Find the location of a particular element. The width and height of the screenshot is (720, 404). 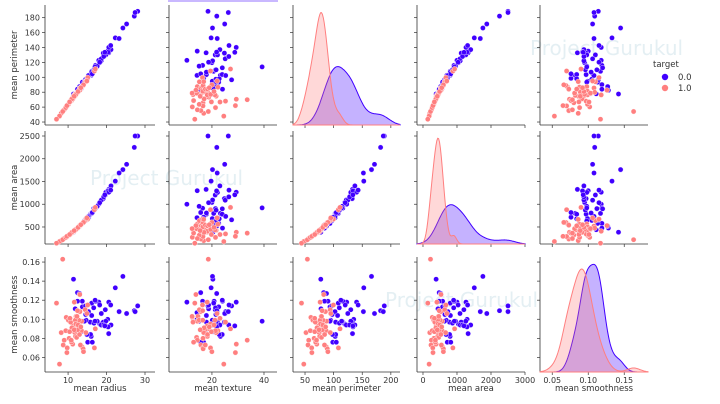

y-tick-label: 60 is located at coordinates (35, 107).